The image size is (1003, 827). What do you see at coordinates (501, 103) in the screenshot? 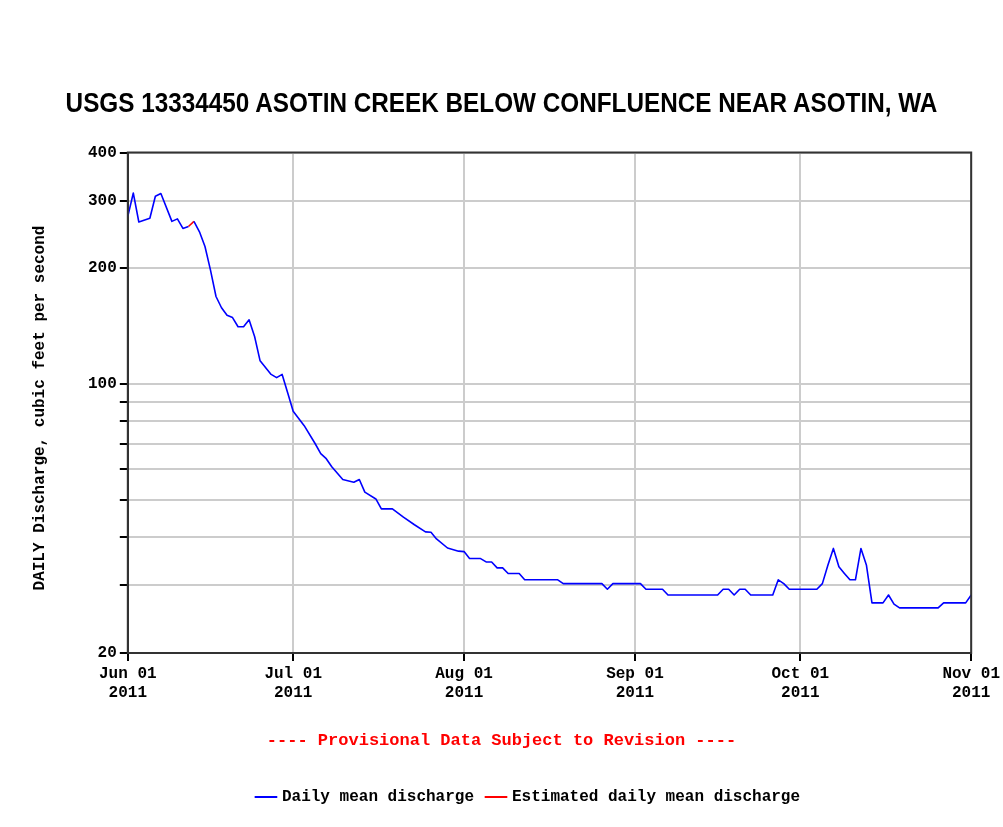
I see `chart-title: USGS 13334450 ASOTIN CREEK BELOW CONFLUENCE NEAR ASOTIN, WA` at bounding box center [501, 103].